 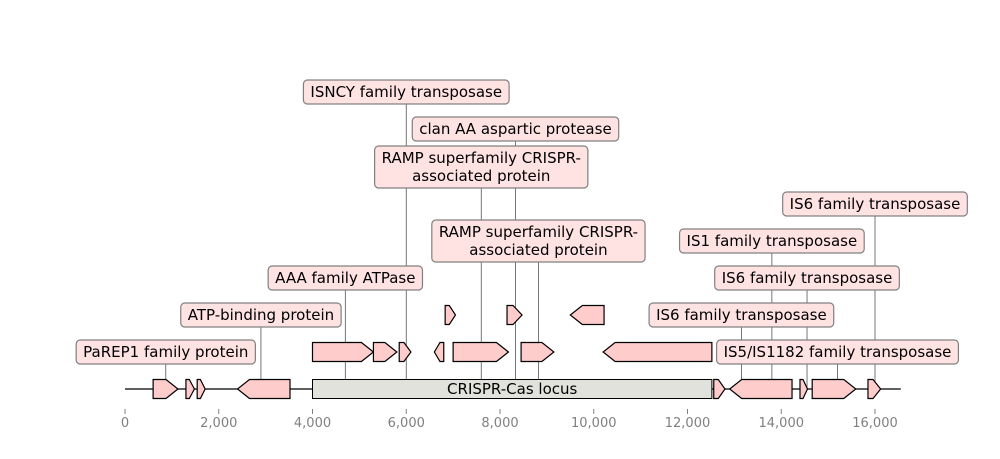 I want to click on annotation-label-text: IS5/IS1182 family transposase, so click(x=838, y=352).